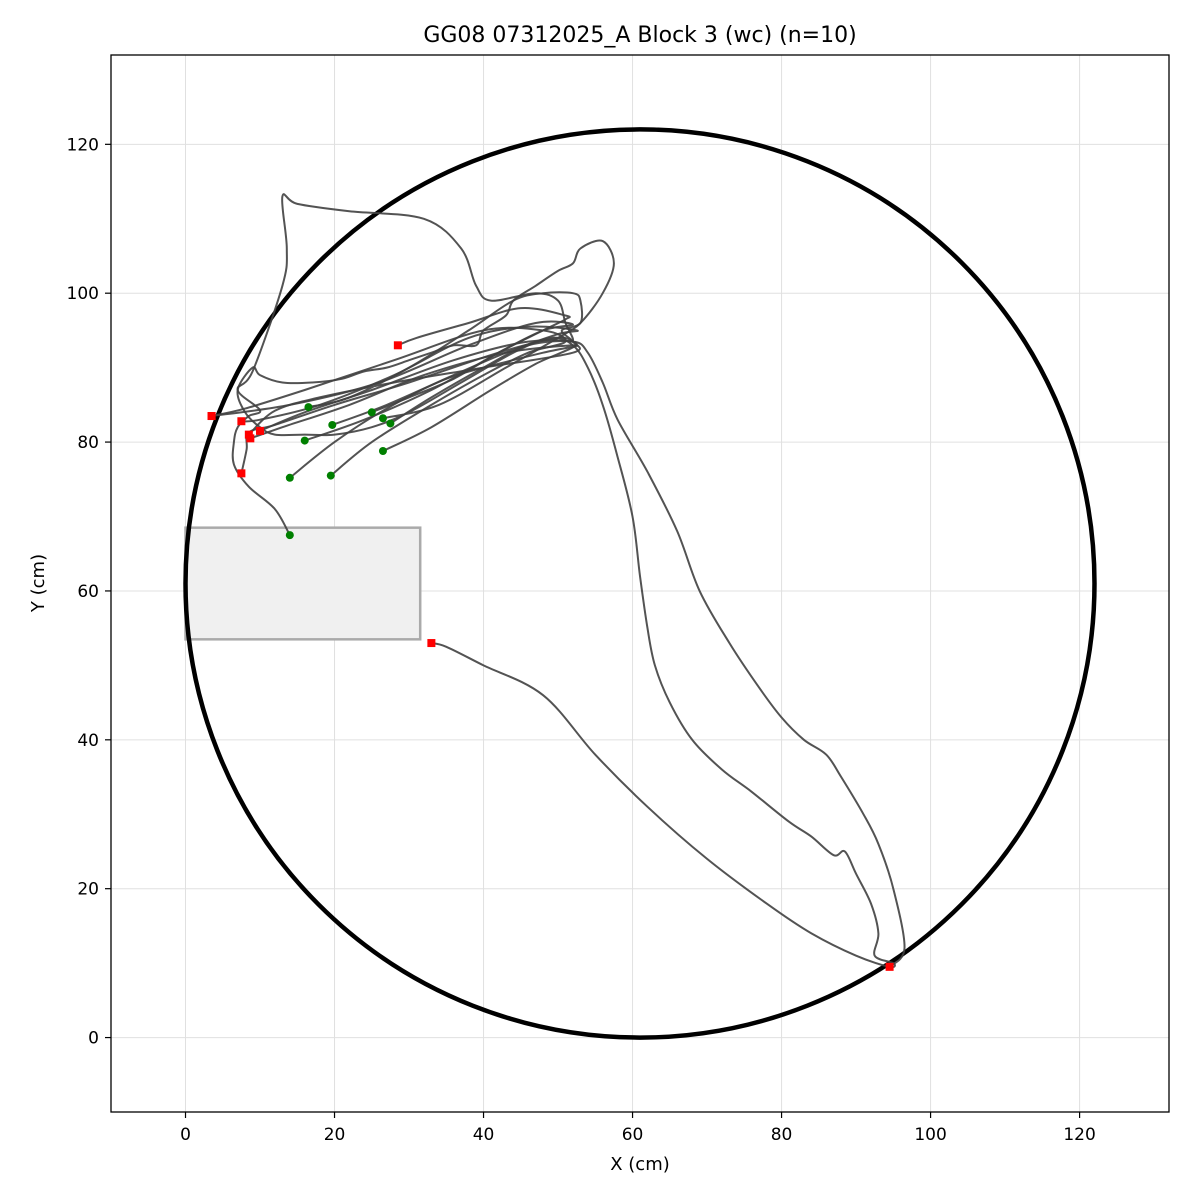 Image resolution: width=1200 pixels, height=1200 pixels. What do you see at coordinates (639, 35) in the screenshot?
I see `chart-title: GG08 07312025_A Block 3 (wc) (n=10)` at bounding box center [639, 35].